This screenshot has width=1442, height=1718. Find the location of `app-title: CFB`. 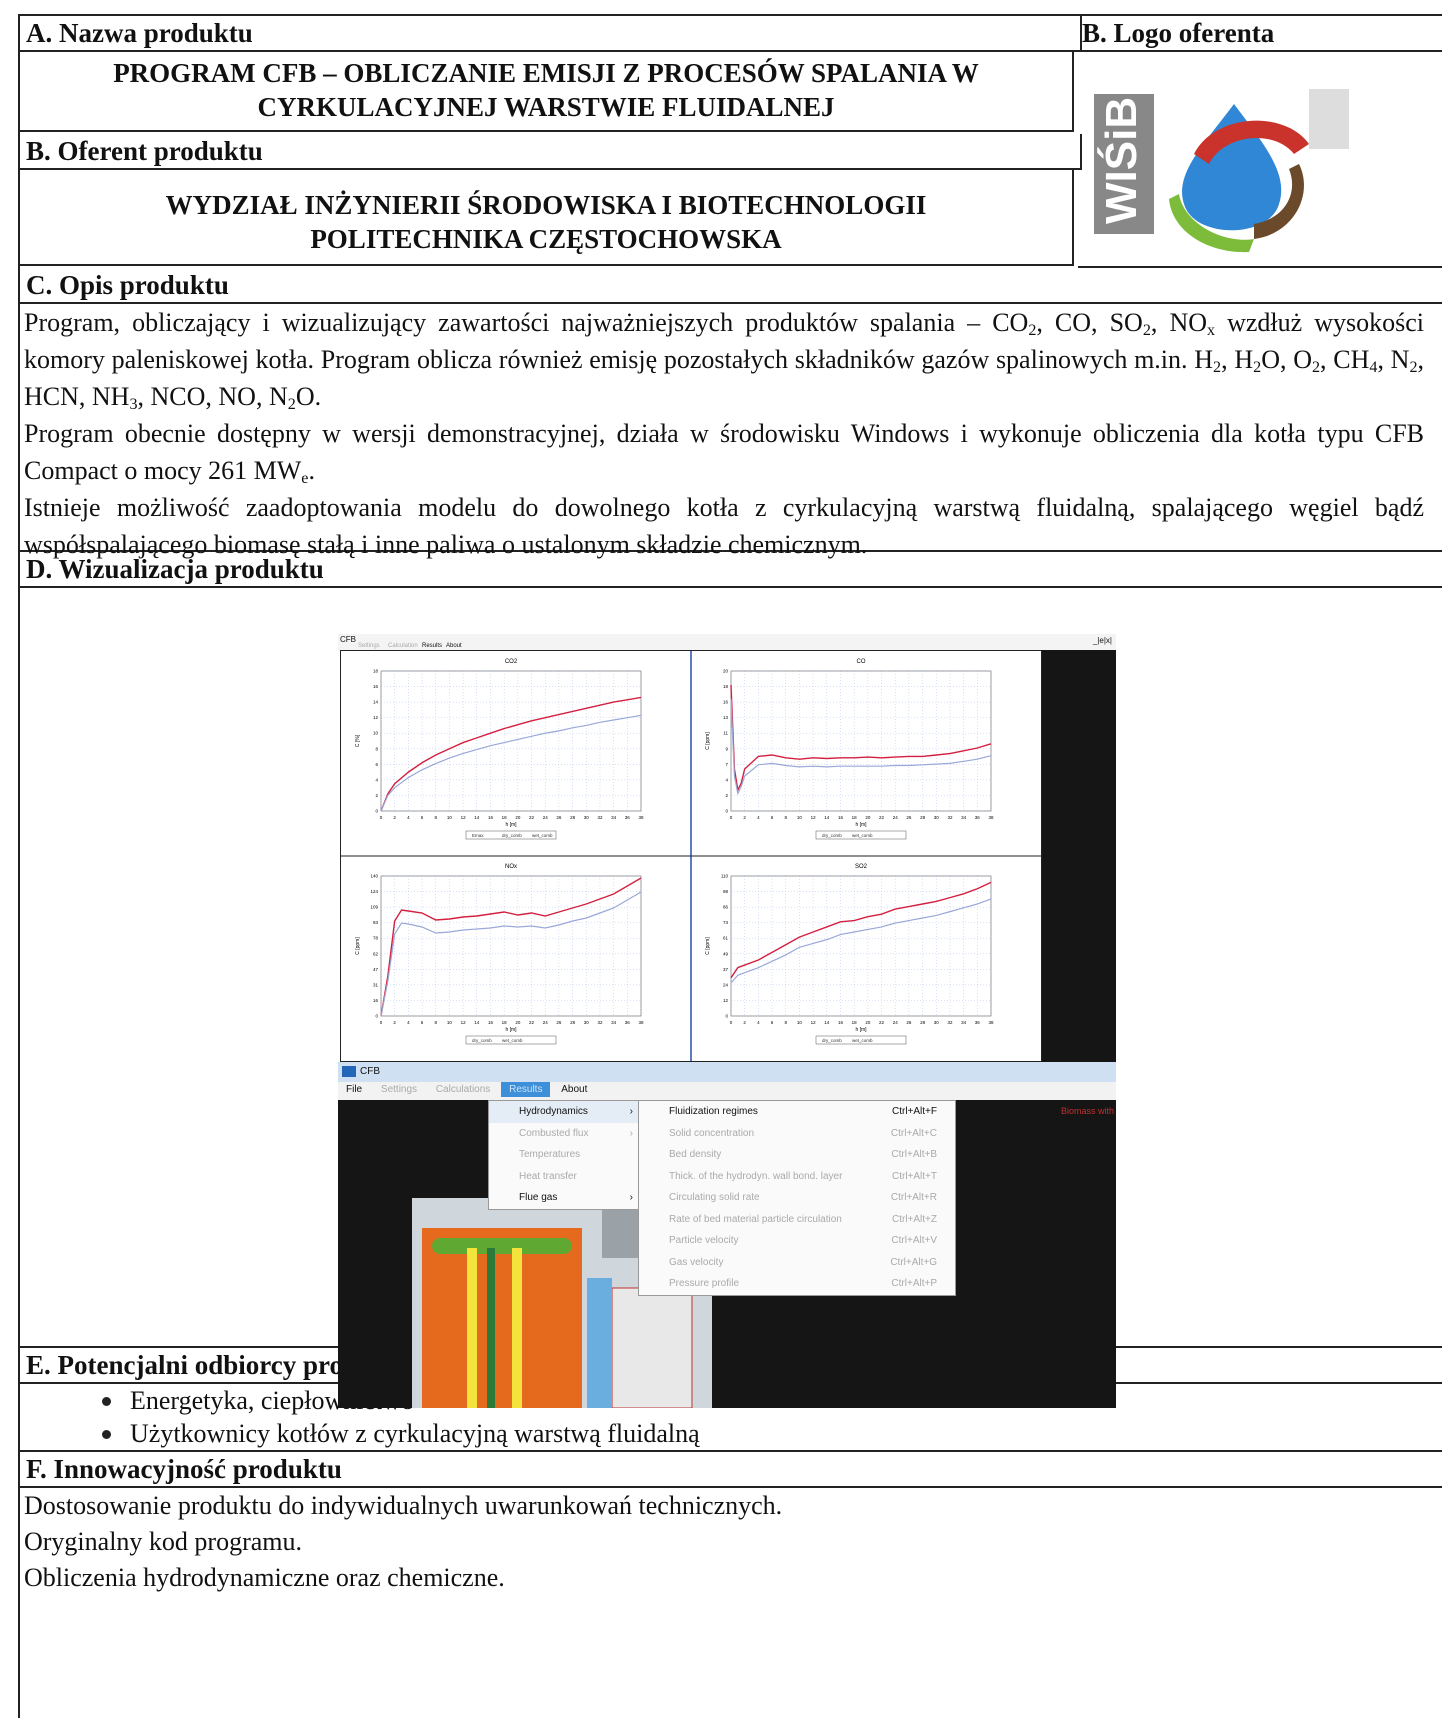

app-title: CFB is located at coordinates (370, 1071).